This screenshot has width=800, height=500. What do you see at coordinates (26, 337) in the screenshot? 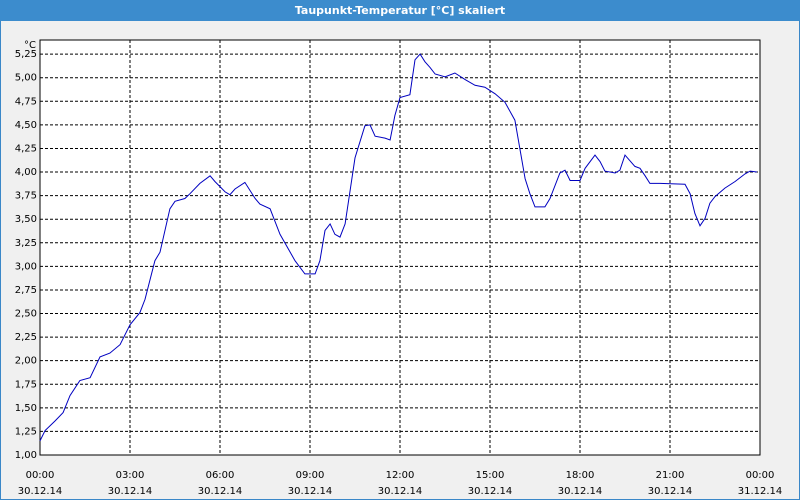
I see `y-tick-label: 2,25` at bounding box center [26, 337].